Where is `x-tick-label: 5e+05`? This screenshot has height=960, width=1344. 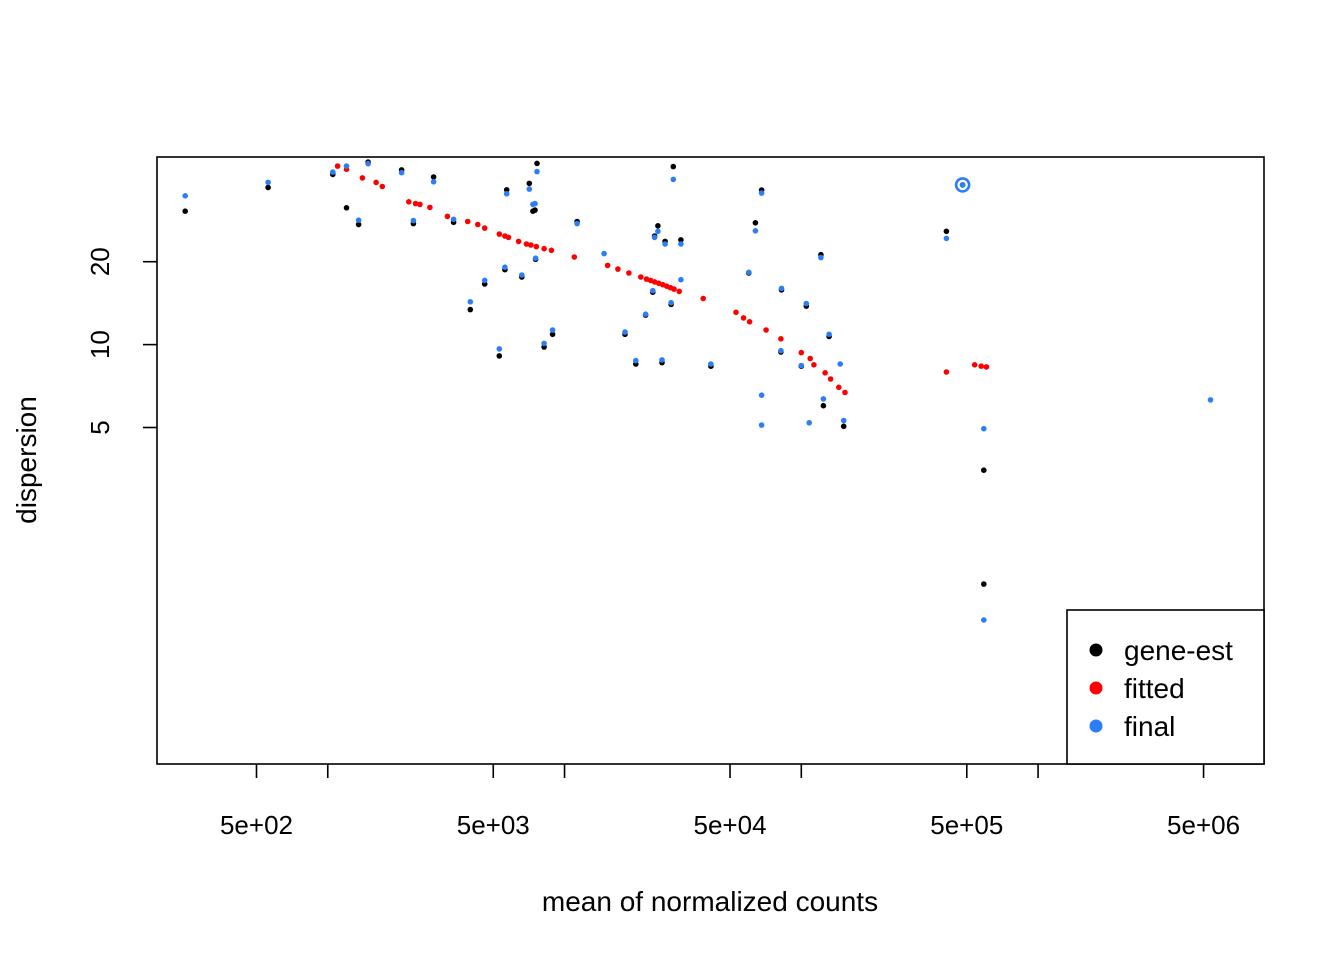 x-tick-label: 5e+05 is located at coordinates (966, 825).